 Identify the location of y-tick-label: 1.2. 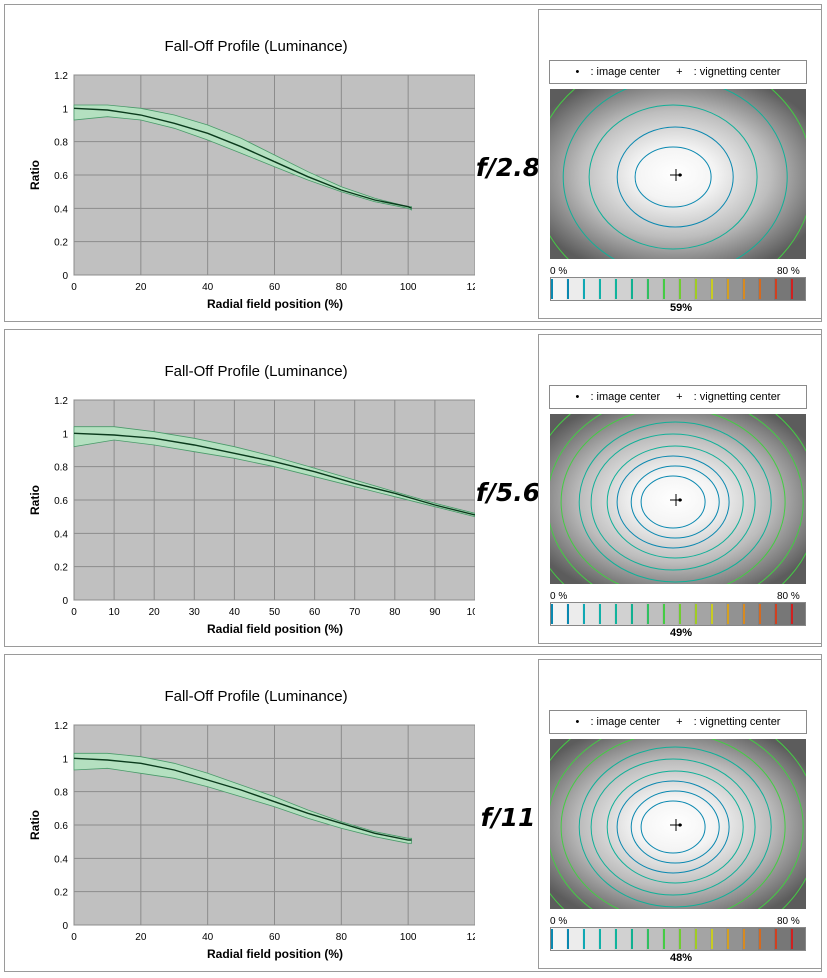
(61, 76).